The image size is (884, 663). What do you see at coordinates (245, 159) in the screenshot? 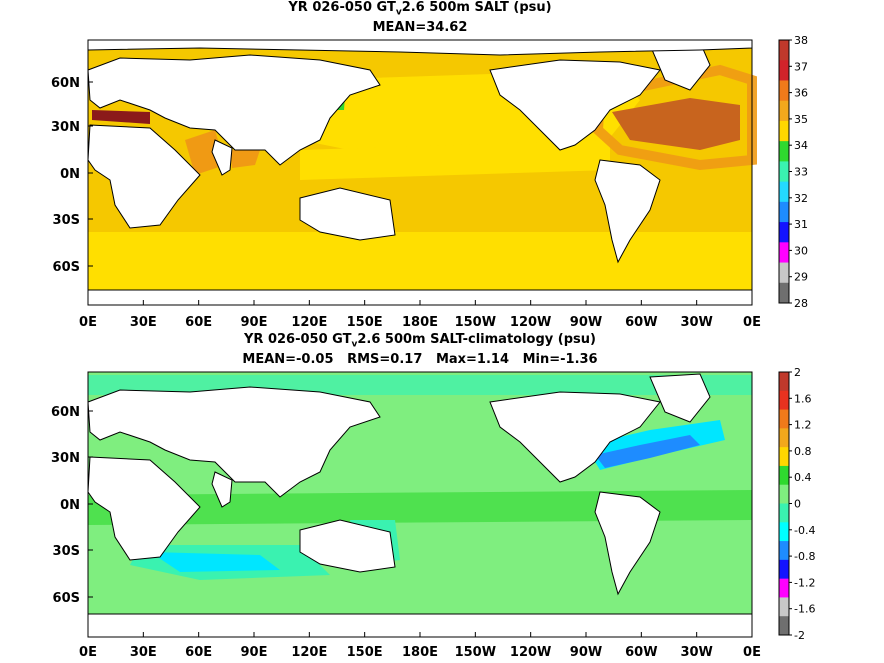
I see `bay-bengal-field` at bounding box center [245, 159].